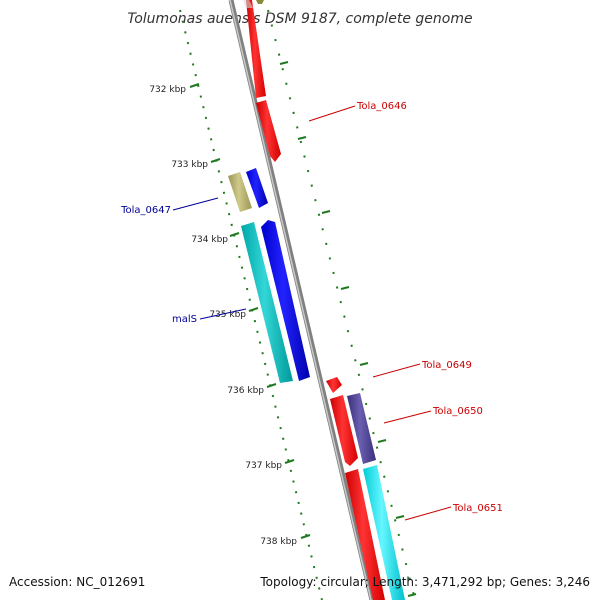 The width and height of the screenshot is (600, 600). Describe the element at coordinates (361, 428) in the screenshot. I see `gene-arrow-slate` at that location.